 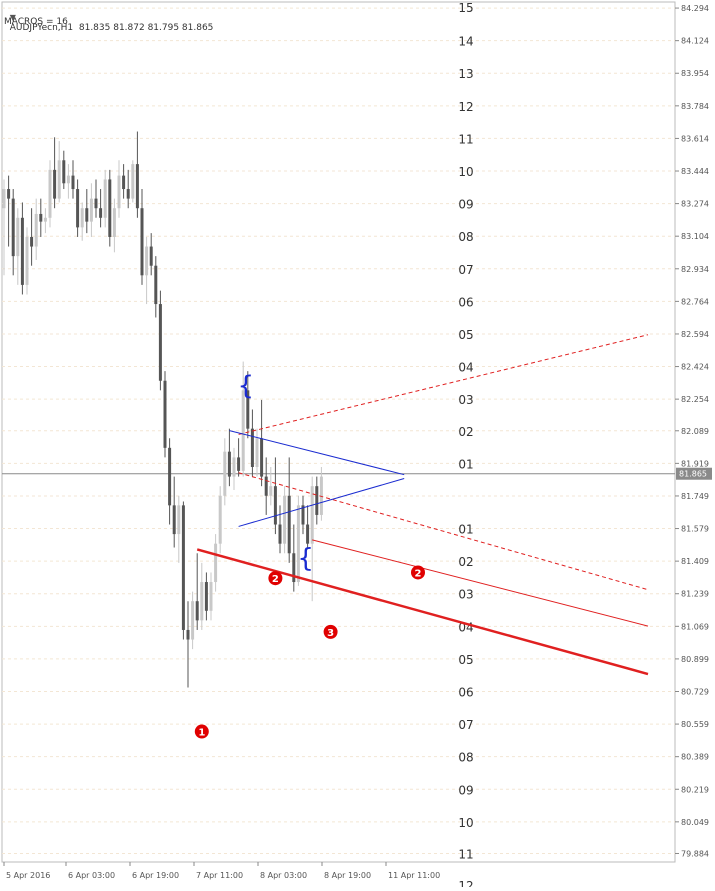 What do you see at coordinates (695, 691) in the screenshot?
I see `y-tick-label: 80.729` at bounding box center [695, 691].